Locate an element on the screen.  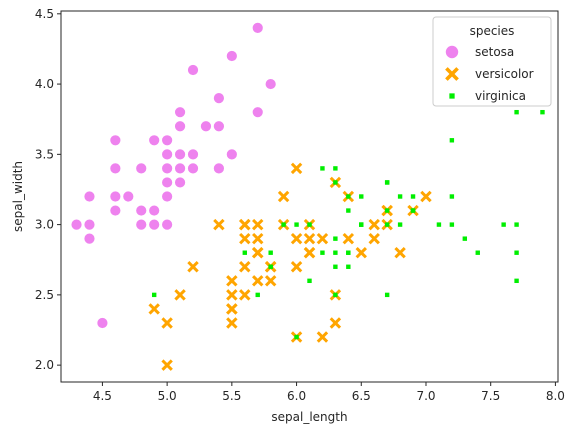
legend-entry-versicolor: versicolor is located at coordinates (489, 74).